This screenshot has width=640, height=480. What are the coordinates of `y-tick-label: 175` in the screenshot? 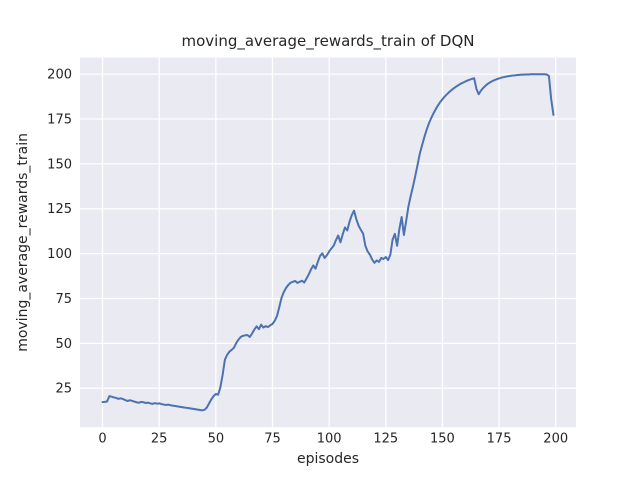 It's located at (59, 119).